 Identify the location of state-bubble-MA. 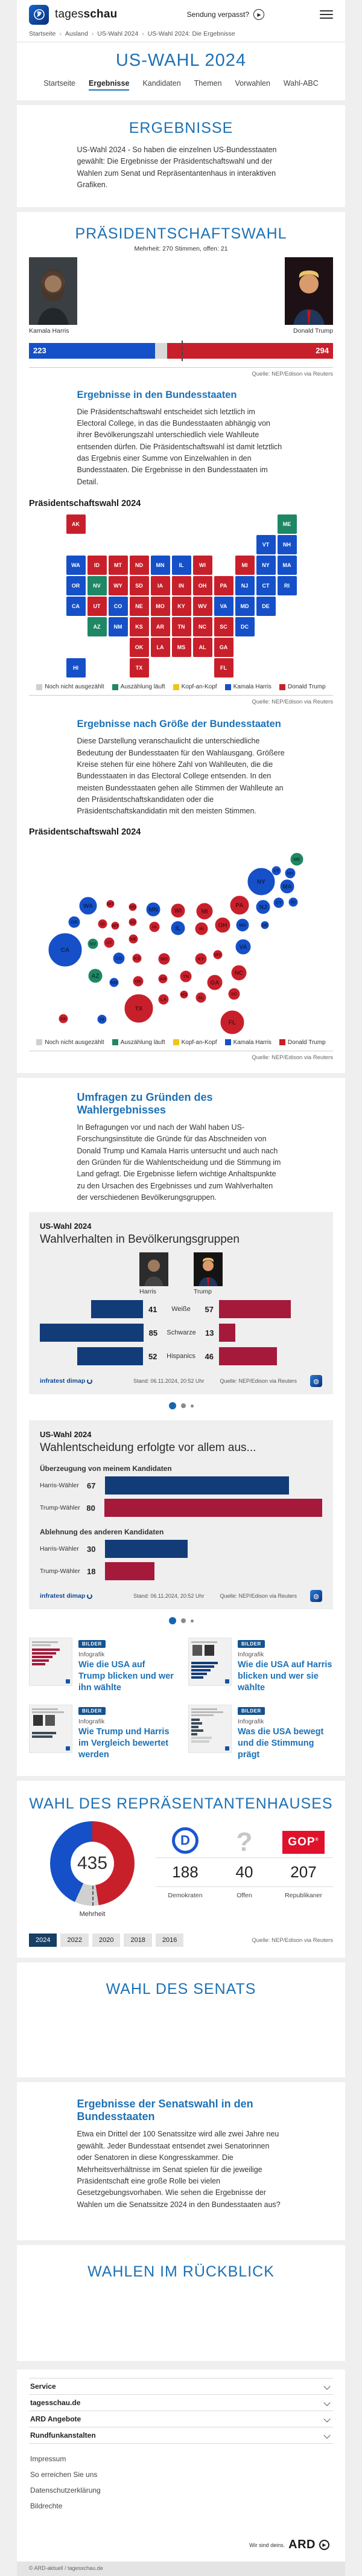
(287, 886).